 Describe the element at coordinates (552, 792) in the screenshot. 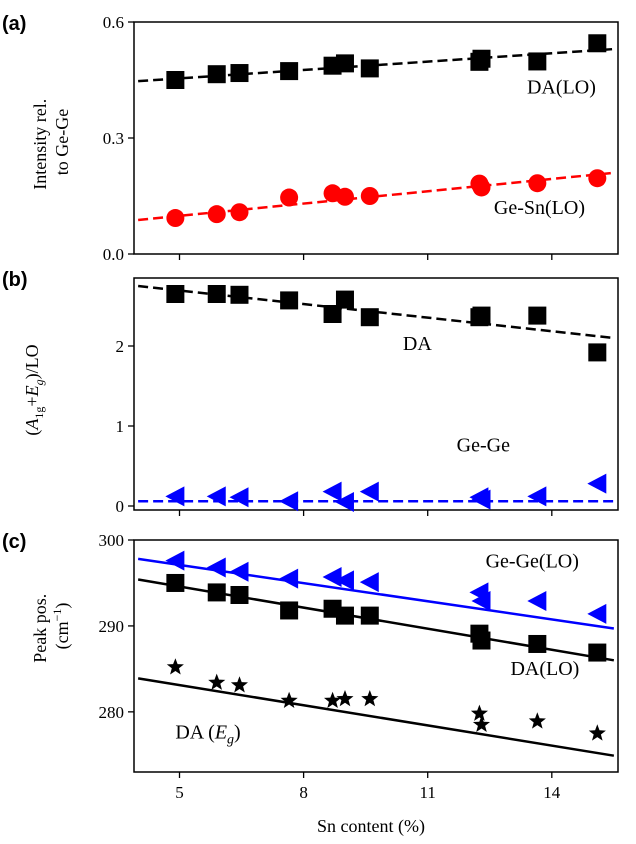

I see `x-tick-label: 14` at that location.